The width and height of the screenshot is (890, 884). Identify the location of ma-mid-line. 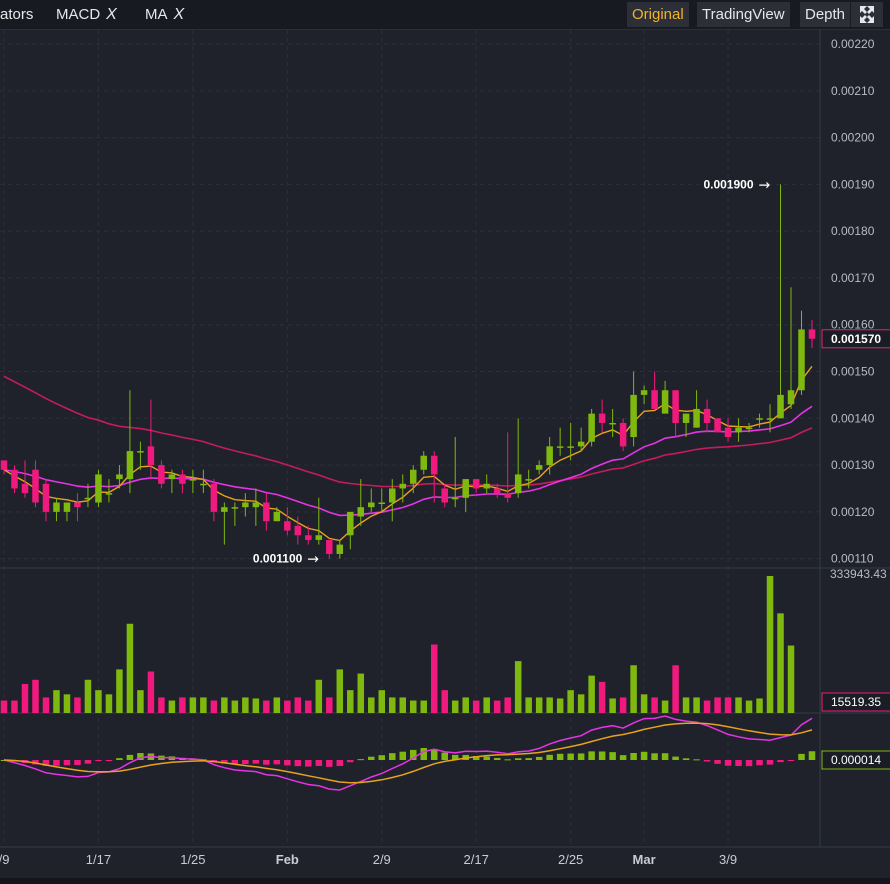
(408, 461).